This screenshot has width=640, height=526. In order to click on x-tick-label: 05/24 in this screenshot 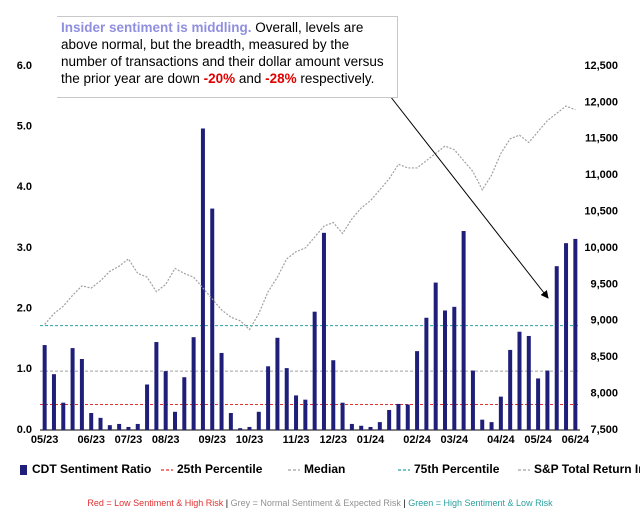, I will do `click(538, 440)`.